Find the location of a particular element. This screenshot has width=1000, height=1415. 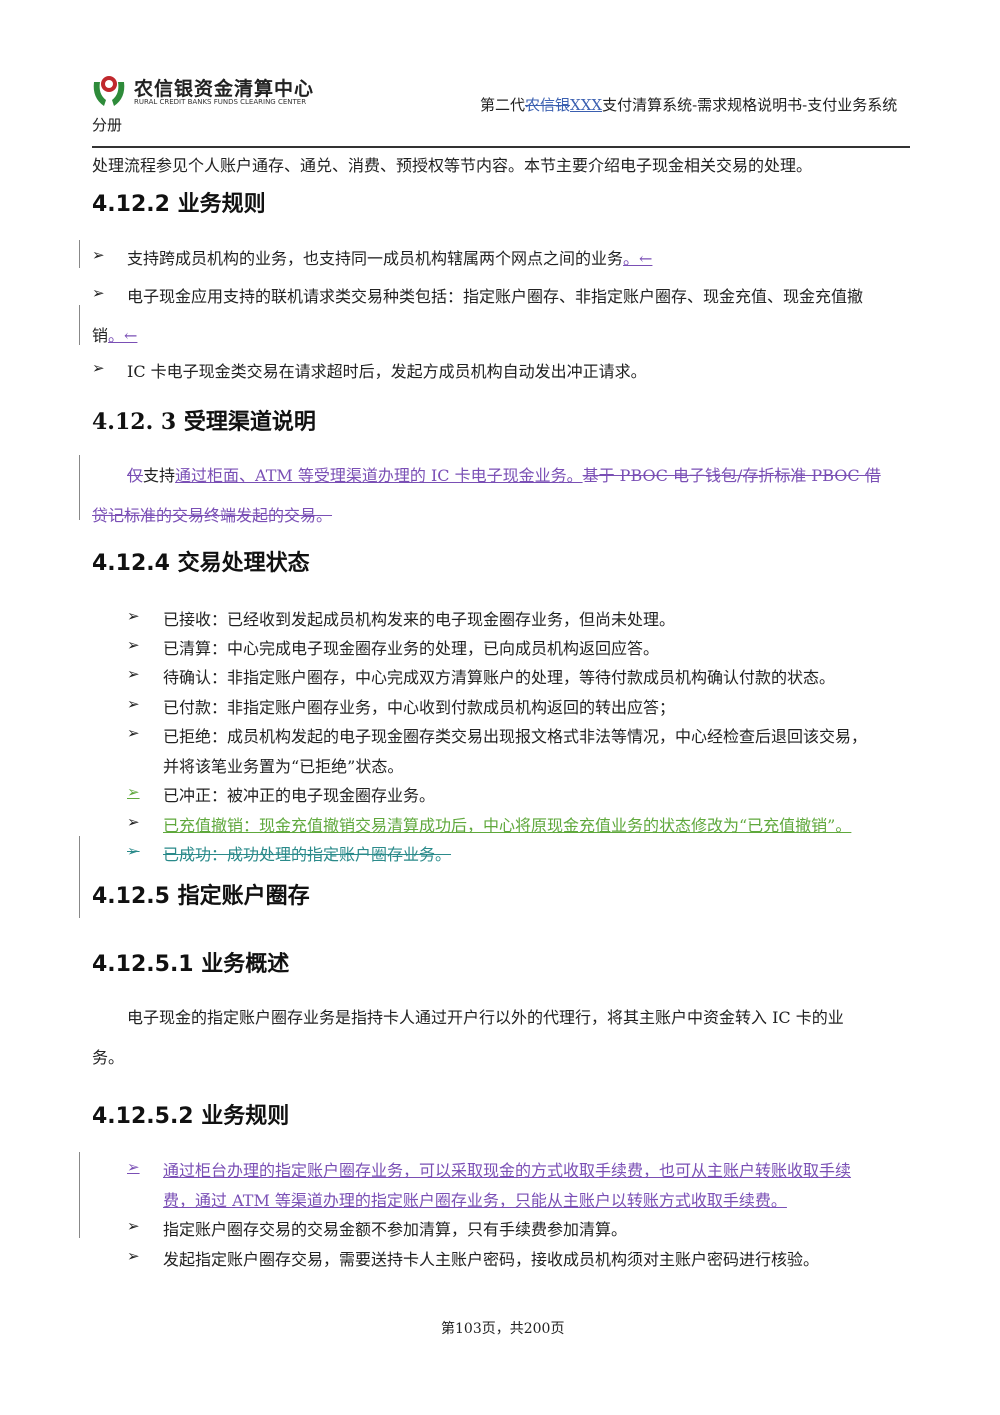

title-suffix: 支付清算系统-需求规格说明书-支付业务系统 is located at coordinates (750, 105).